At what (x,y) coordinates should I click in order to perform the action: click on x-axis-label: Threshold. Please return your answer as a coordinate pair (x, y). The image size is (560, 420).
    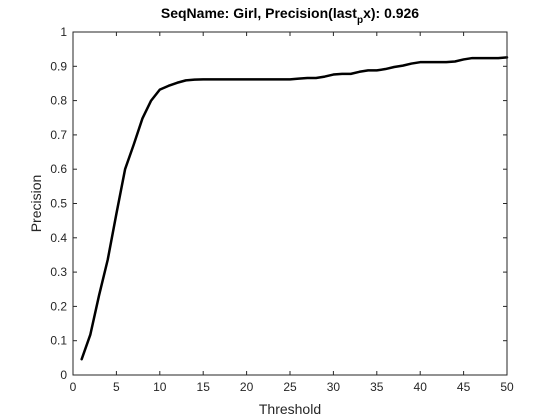
    Looking at the image, I should click on (290, 409).